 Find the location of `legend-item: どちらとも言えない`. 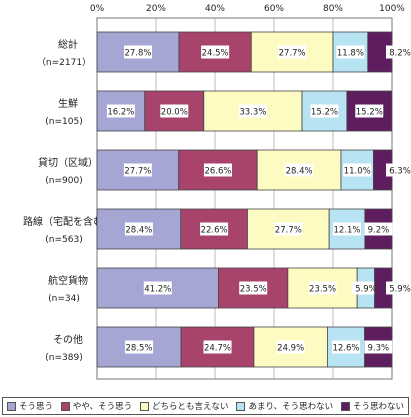

legend-item: どちらとも言えない is located at coordinates (184, 406).